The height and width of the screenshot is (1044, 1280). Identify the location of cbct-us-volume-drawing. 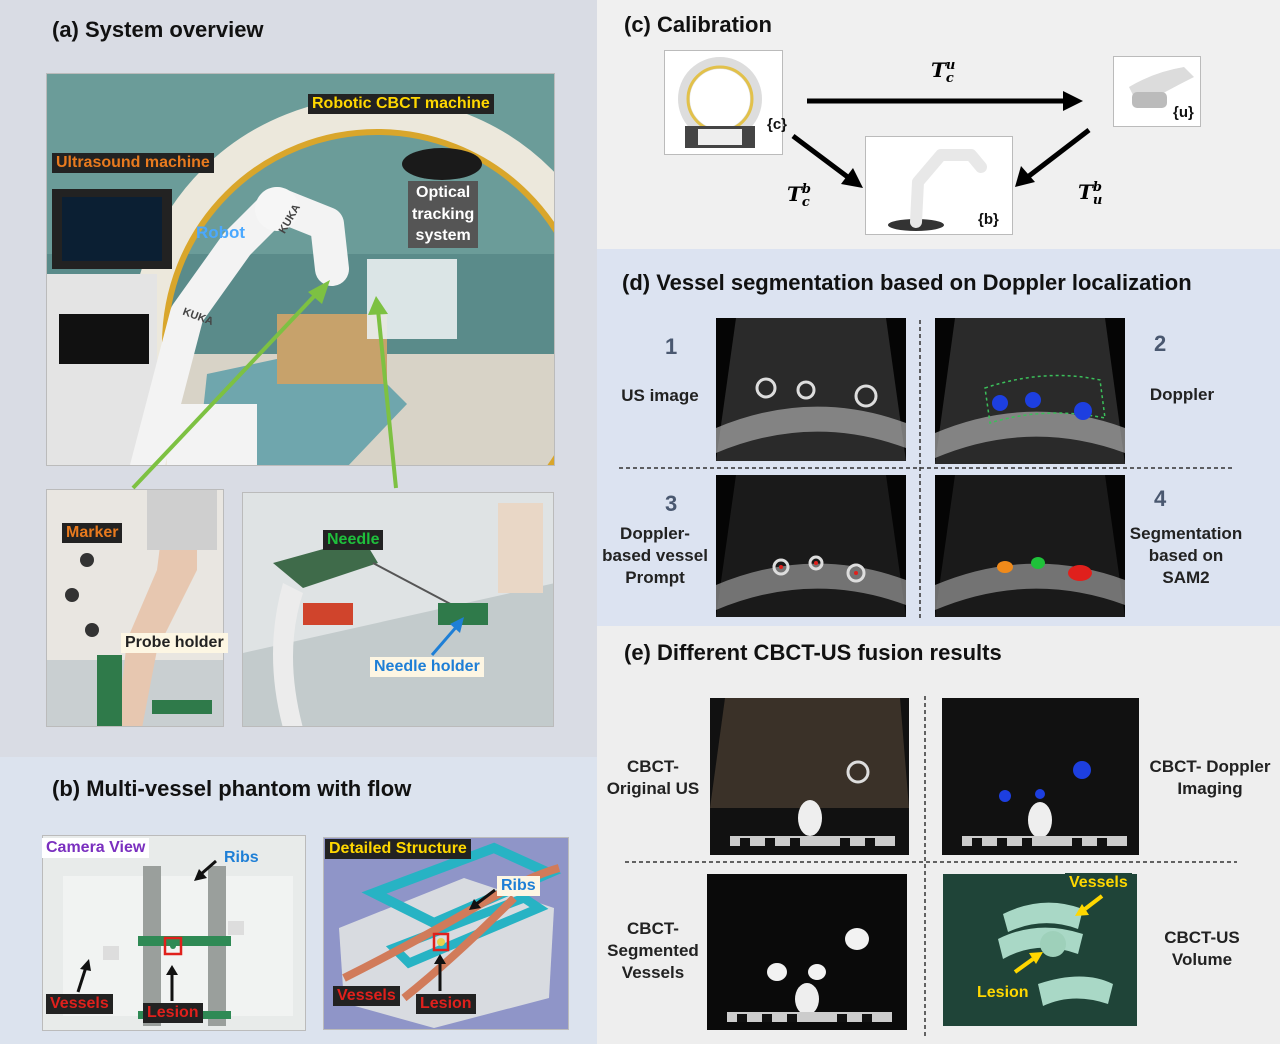
(1040, 950).